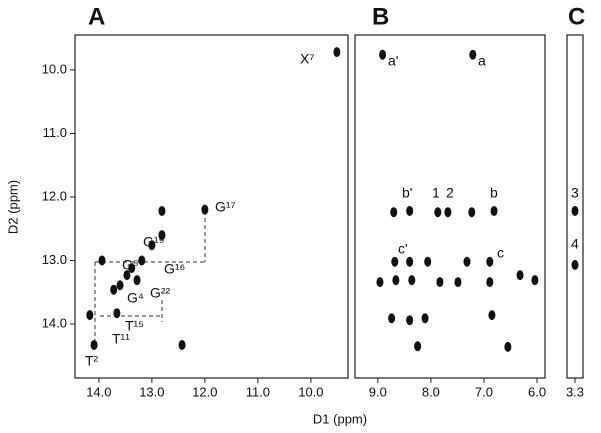 The height and width of the screenshot is (433, 601). Describe the element at coordinates (576, 16) in the screenshot. I see `panel-letter: C` at that location.